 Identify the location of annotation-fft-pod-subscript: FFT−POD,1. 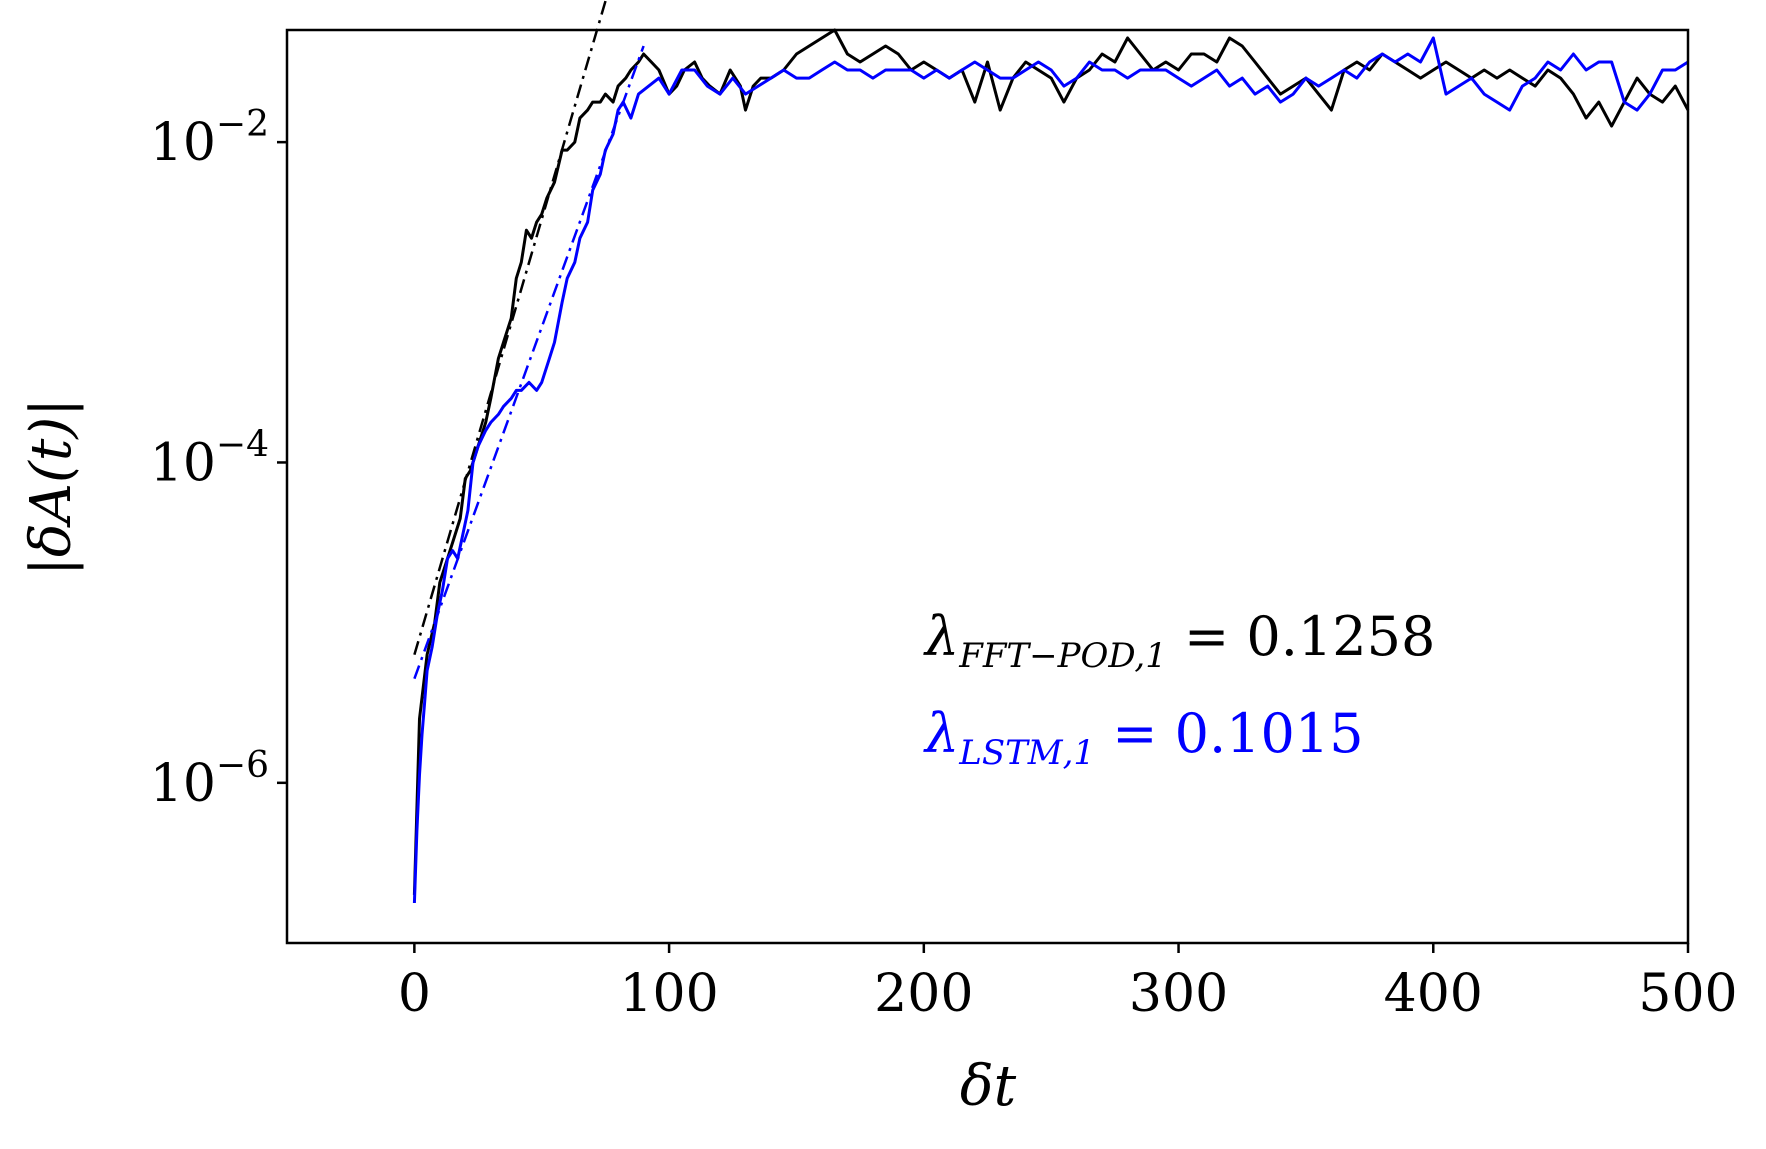
(1062, 656).